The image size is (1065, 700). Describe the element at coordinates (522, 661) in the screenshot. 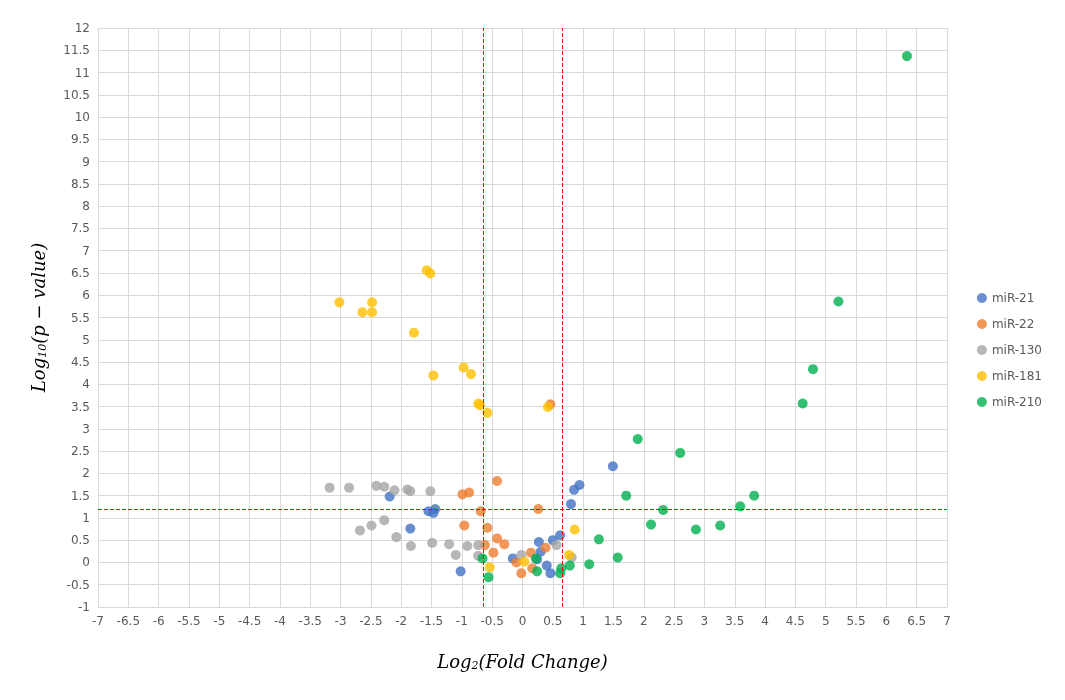

I see `x-axis-title: Log2(Fold Change)` at that location.